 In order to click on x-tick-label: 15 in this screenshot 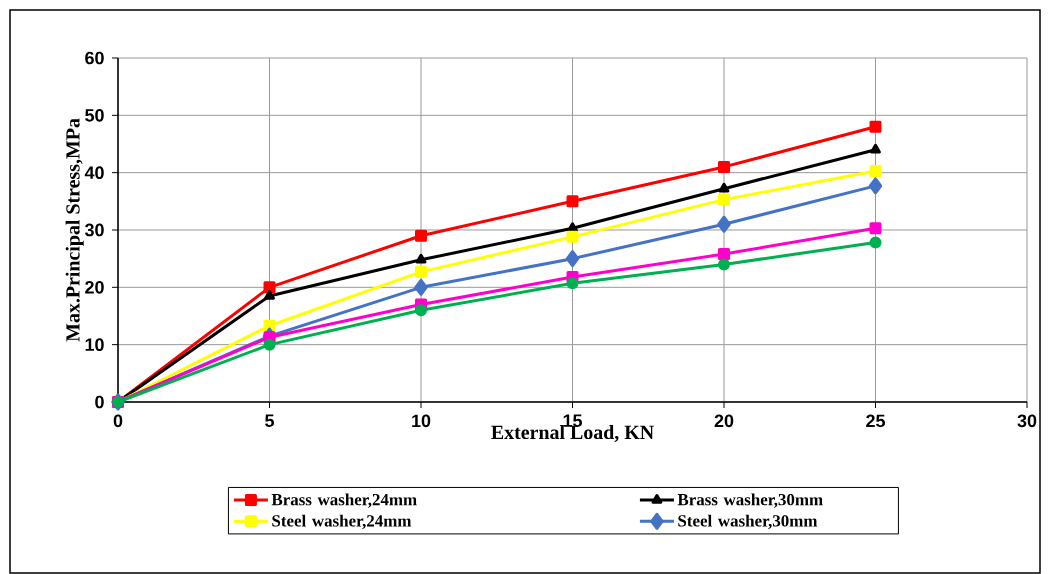, I will do `click(572, 421)`.